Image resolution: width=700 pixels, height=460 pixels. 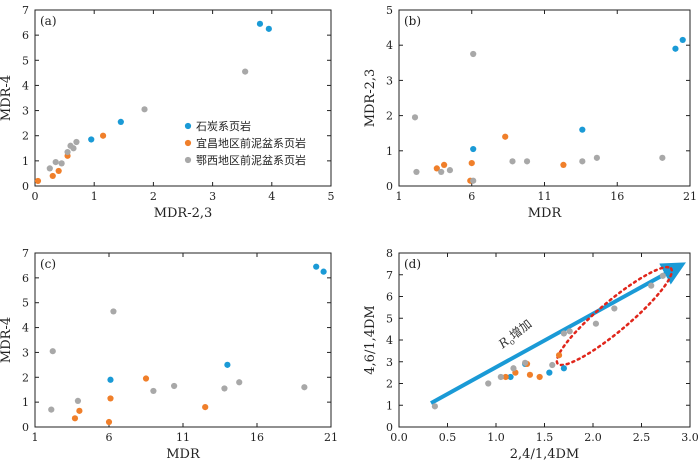 What do you see at coordinates (412, 264) in the screenshot?
I see `panel-label: (d)` at bounding box center [412, 264].